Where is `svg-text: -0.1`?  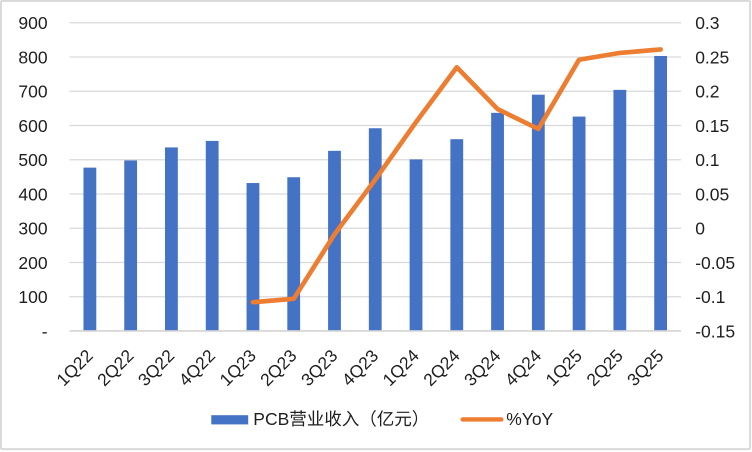
svg-text: -0.1 is located at coordinates (710, 297).